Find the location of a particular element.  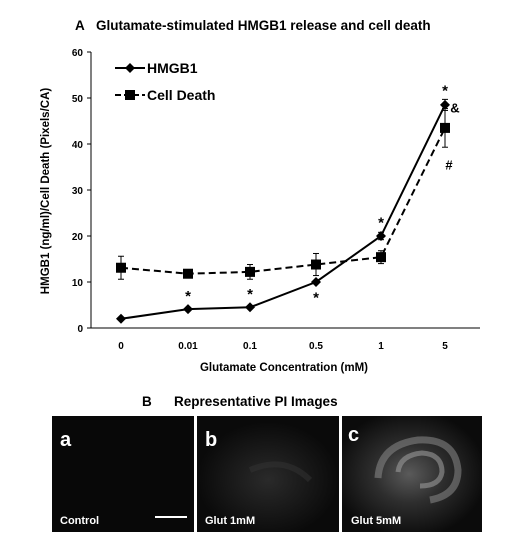

legend-cell-death-label: Cell Death is located at coordinates (181, 95).